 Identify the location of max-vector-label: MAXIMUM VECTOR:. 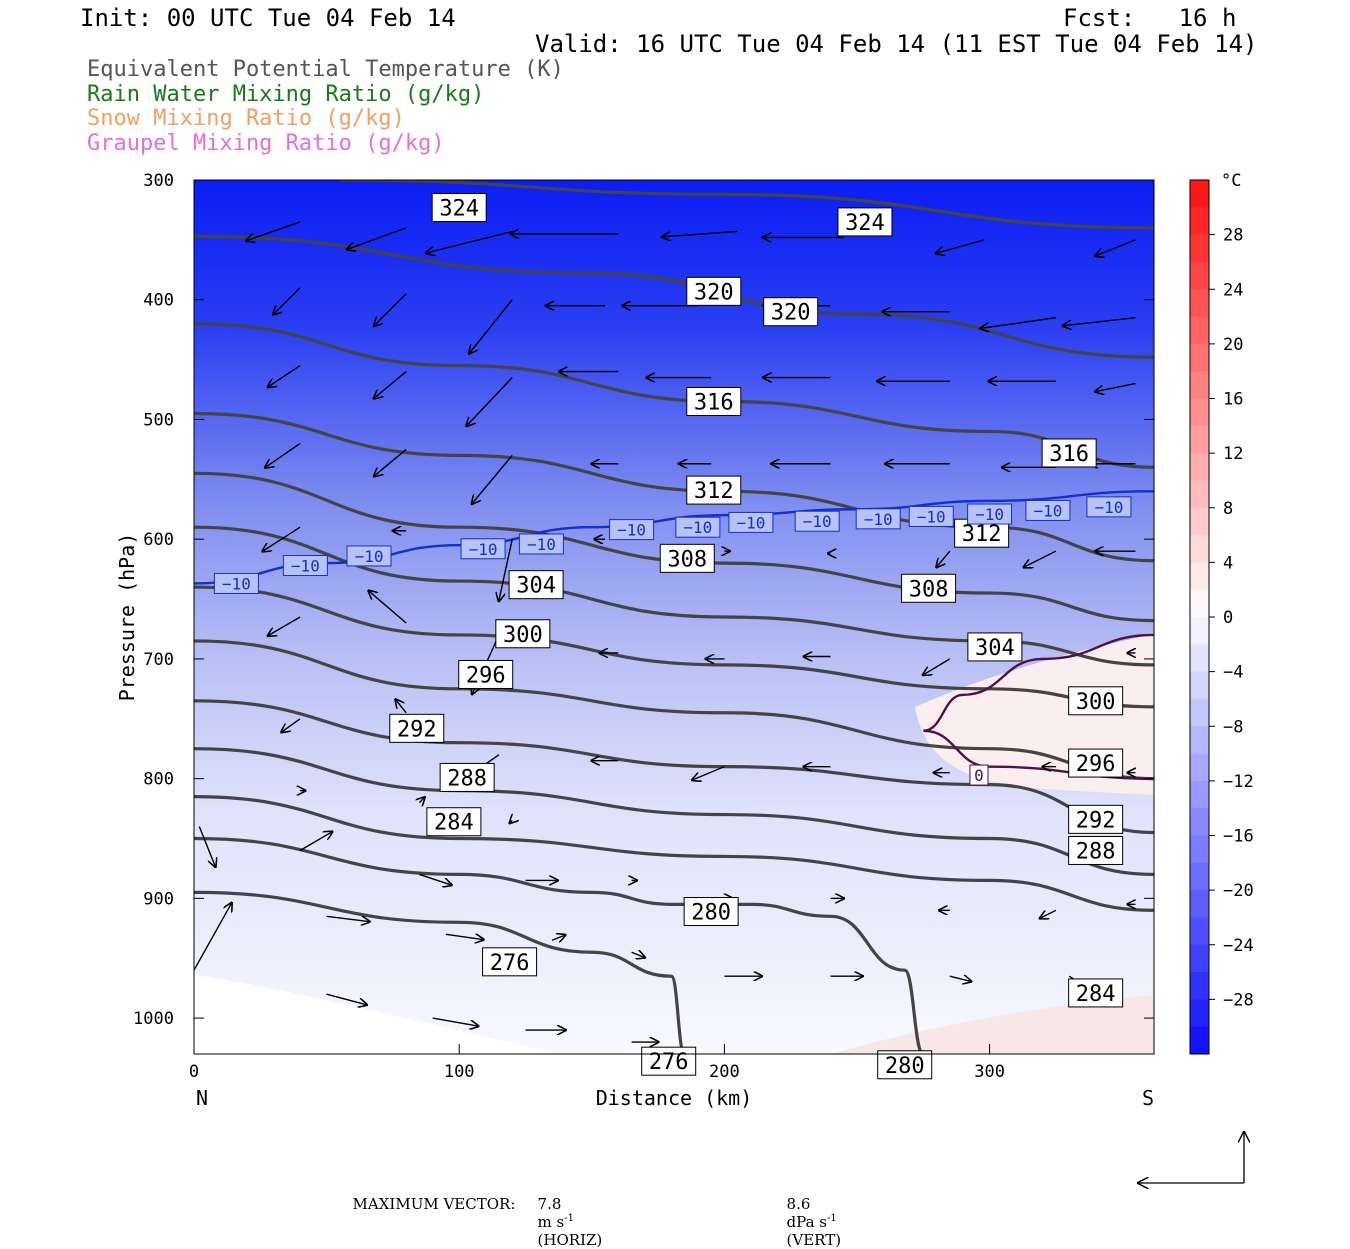
(429, 1195).